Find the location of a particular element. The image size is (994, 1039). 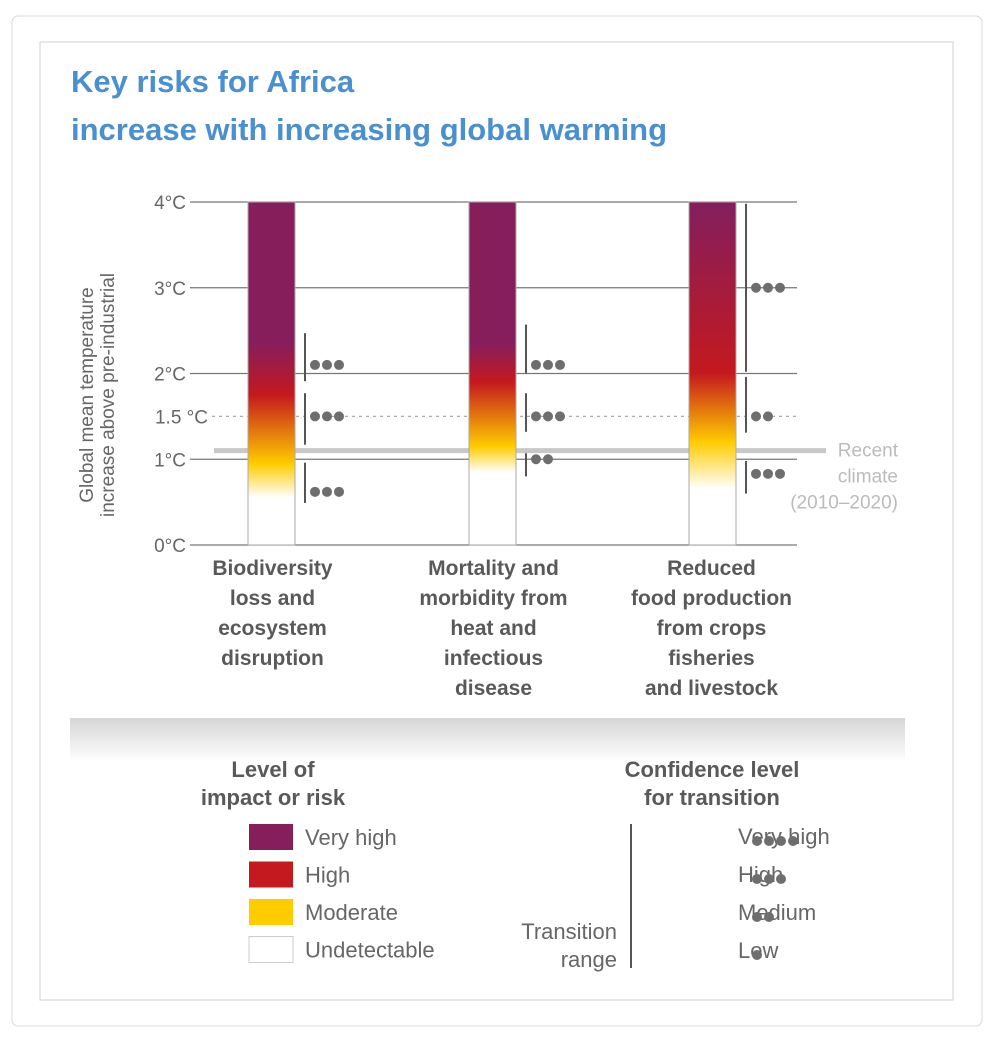

confidence-label: Medium is located at coordinates (777, 912).